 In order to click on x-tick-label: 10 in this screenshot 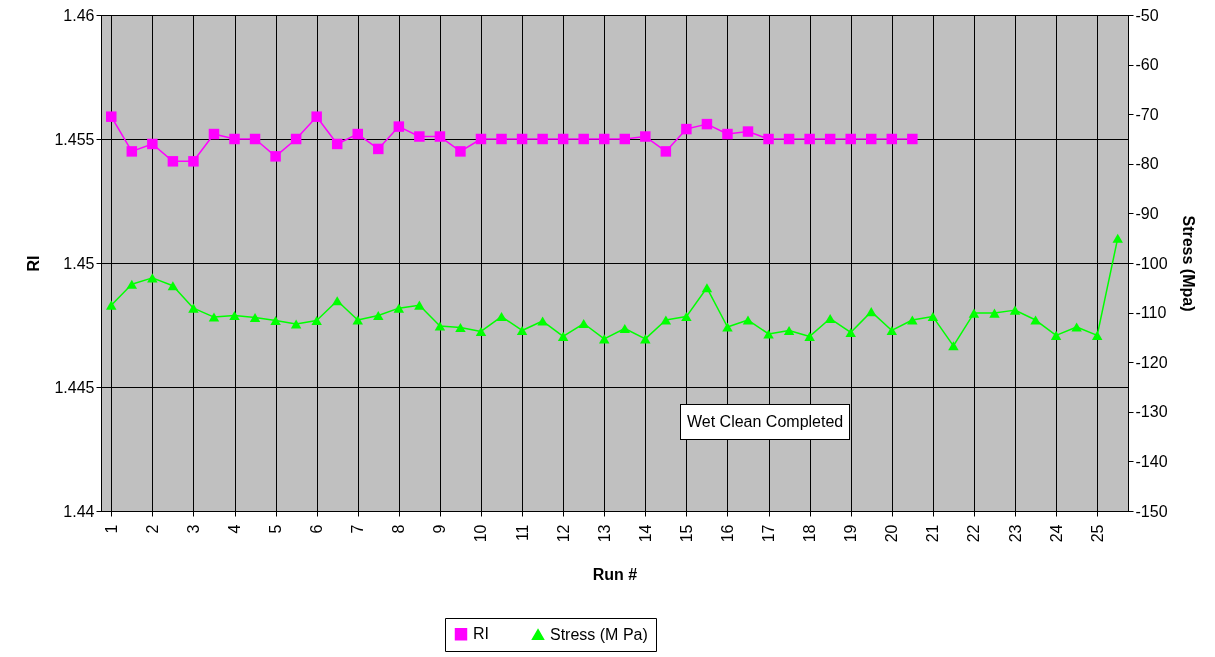, I will do `click(481, 533)`.